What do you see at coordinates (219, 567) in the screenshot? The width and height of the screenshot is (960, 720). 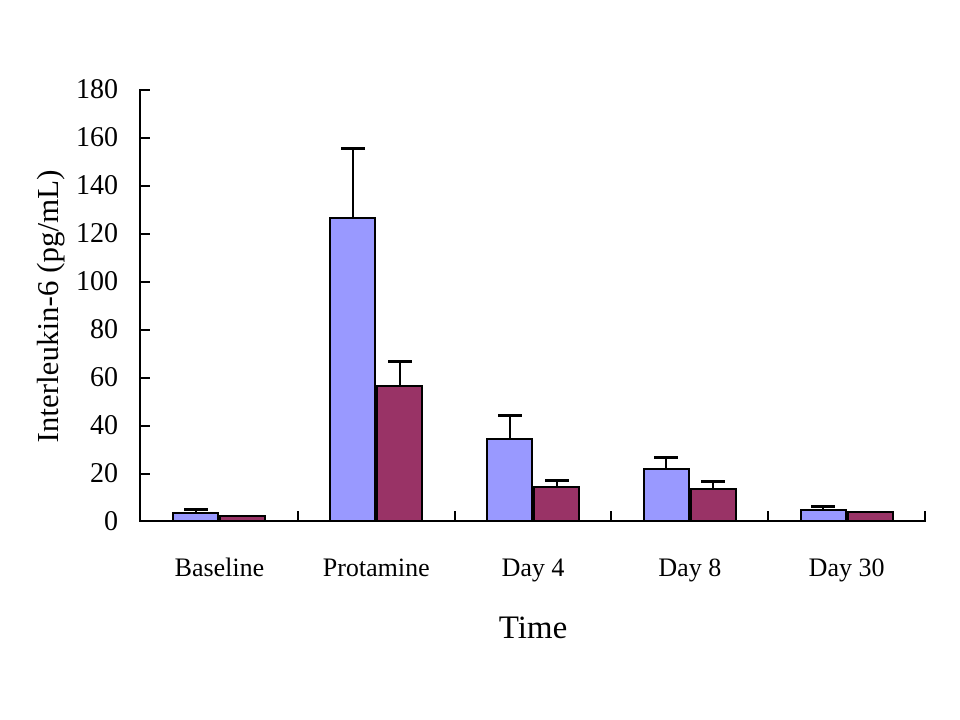 I see `x-category-label: Baseline` at bounding box center [219, 567].